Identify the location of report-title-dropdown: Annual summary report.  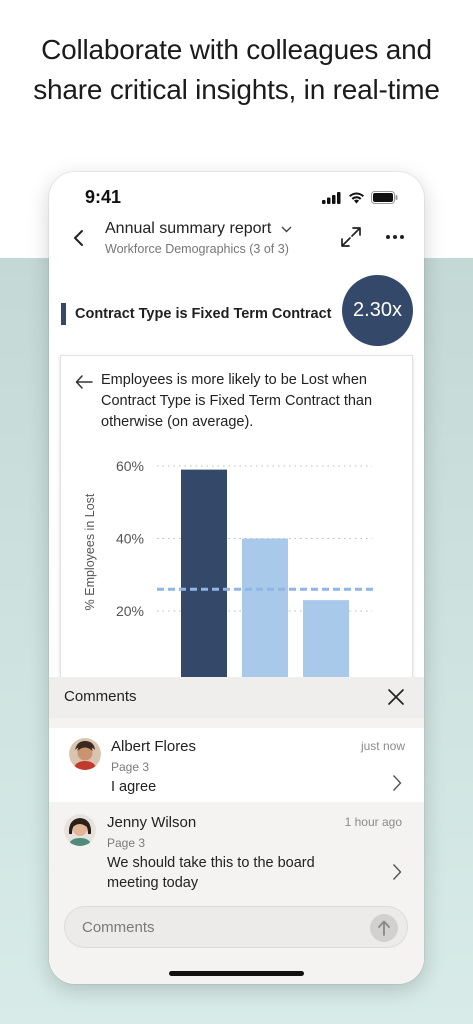
(198, 229).